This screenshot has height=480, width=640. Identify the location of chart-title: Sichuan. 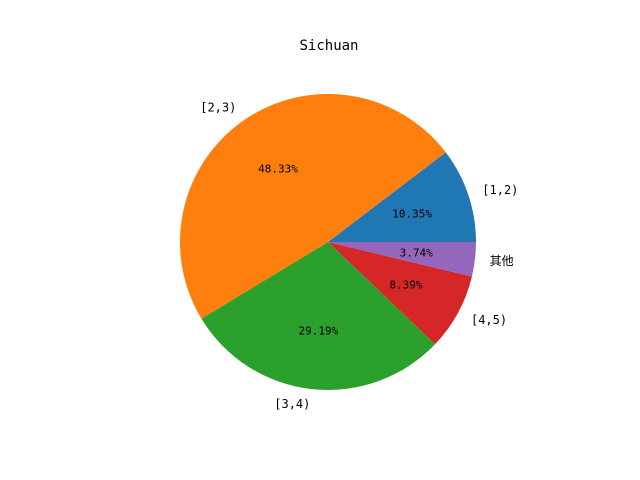
(328, 46).